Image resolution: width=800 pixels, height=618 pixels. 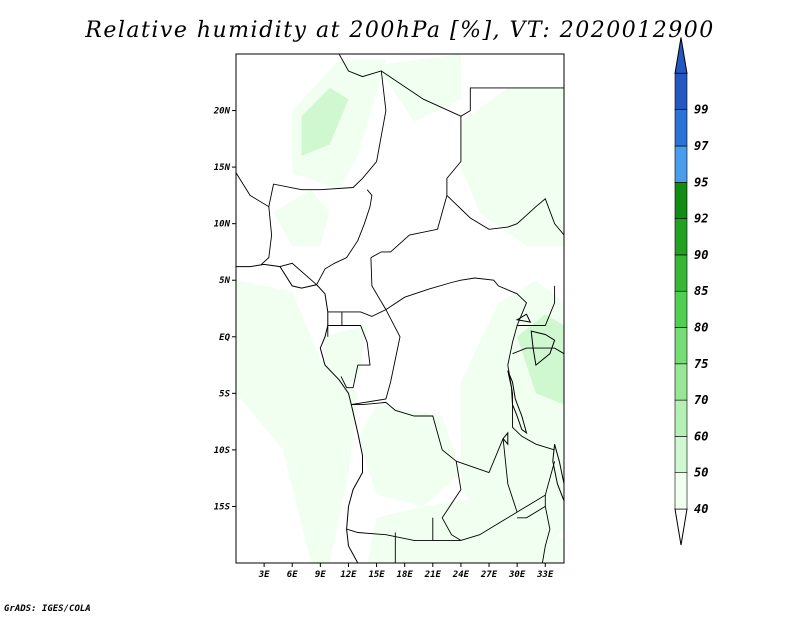 What do you see at coordinates (224, 338) in the screenshot?
I see `lat-tick-label: EQ` at bounding box center [224, 338].